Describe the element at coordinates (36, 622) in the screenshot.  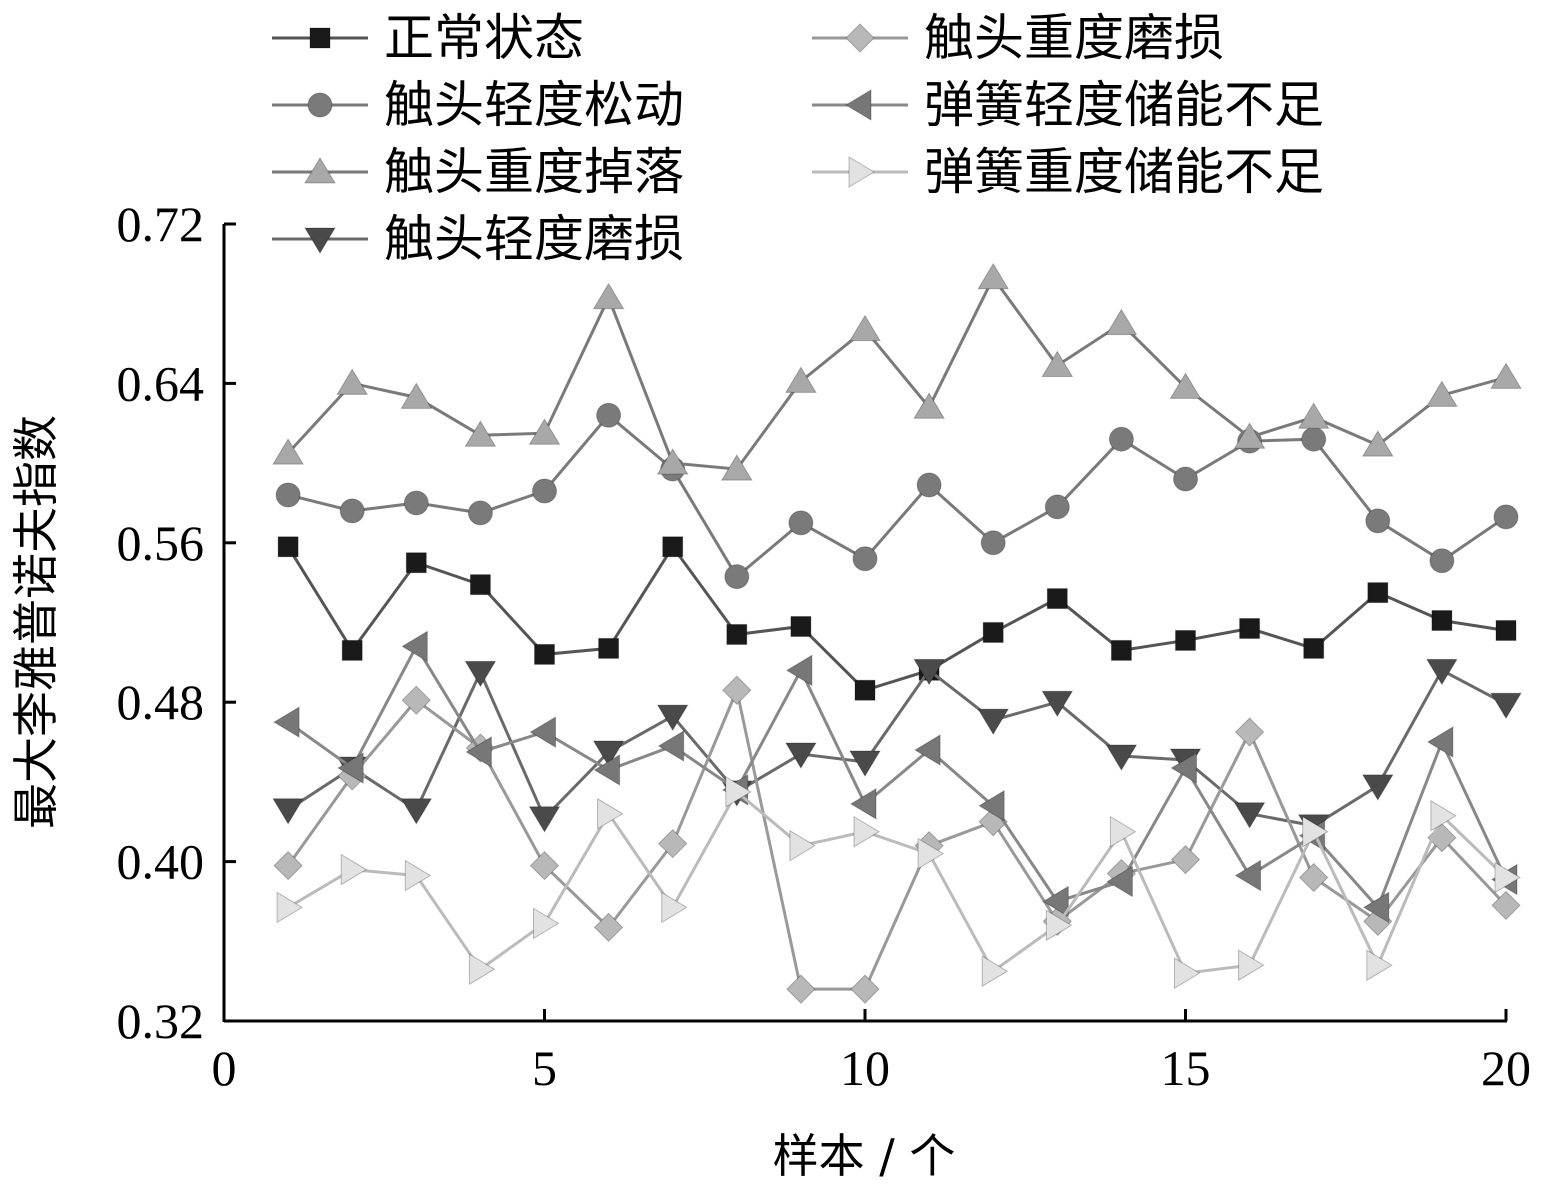
I see `y-axis-title: 最大李雅普诺夫指数` at that location.